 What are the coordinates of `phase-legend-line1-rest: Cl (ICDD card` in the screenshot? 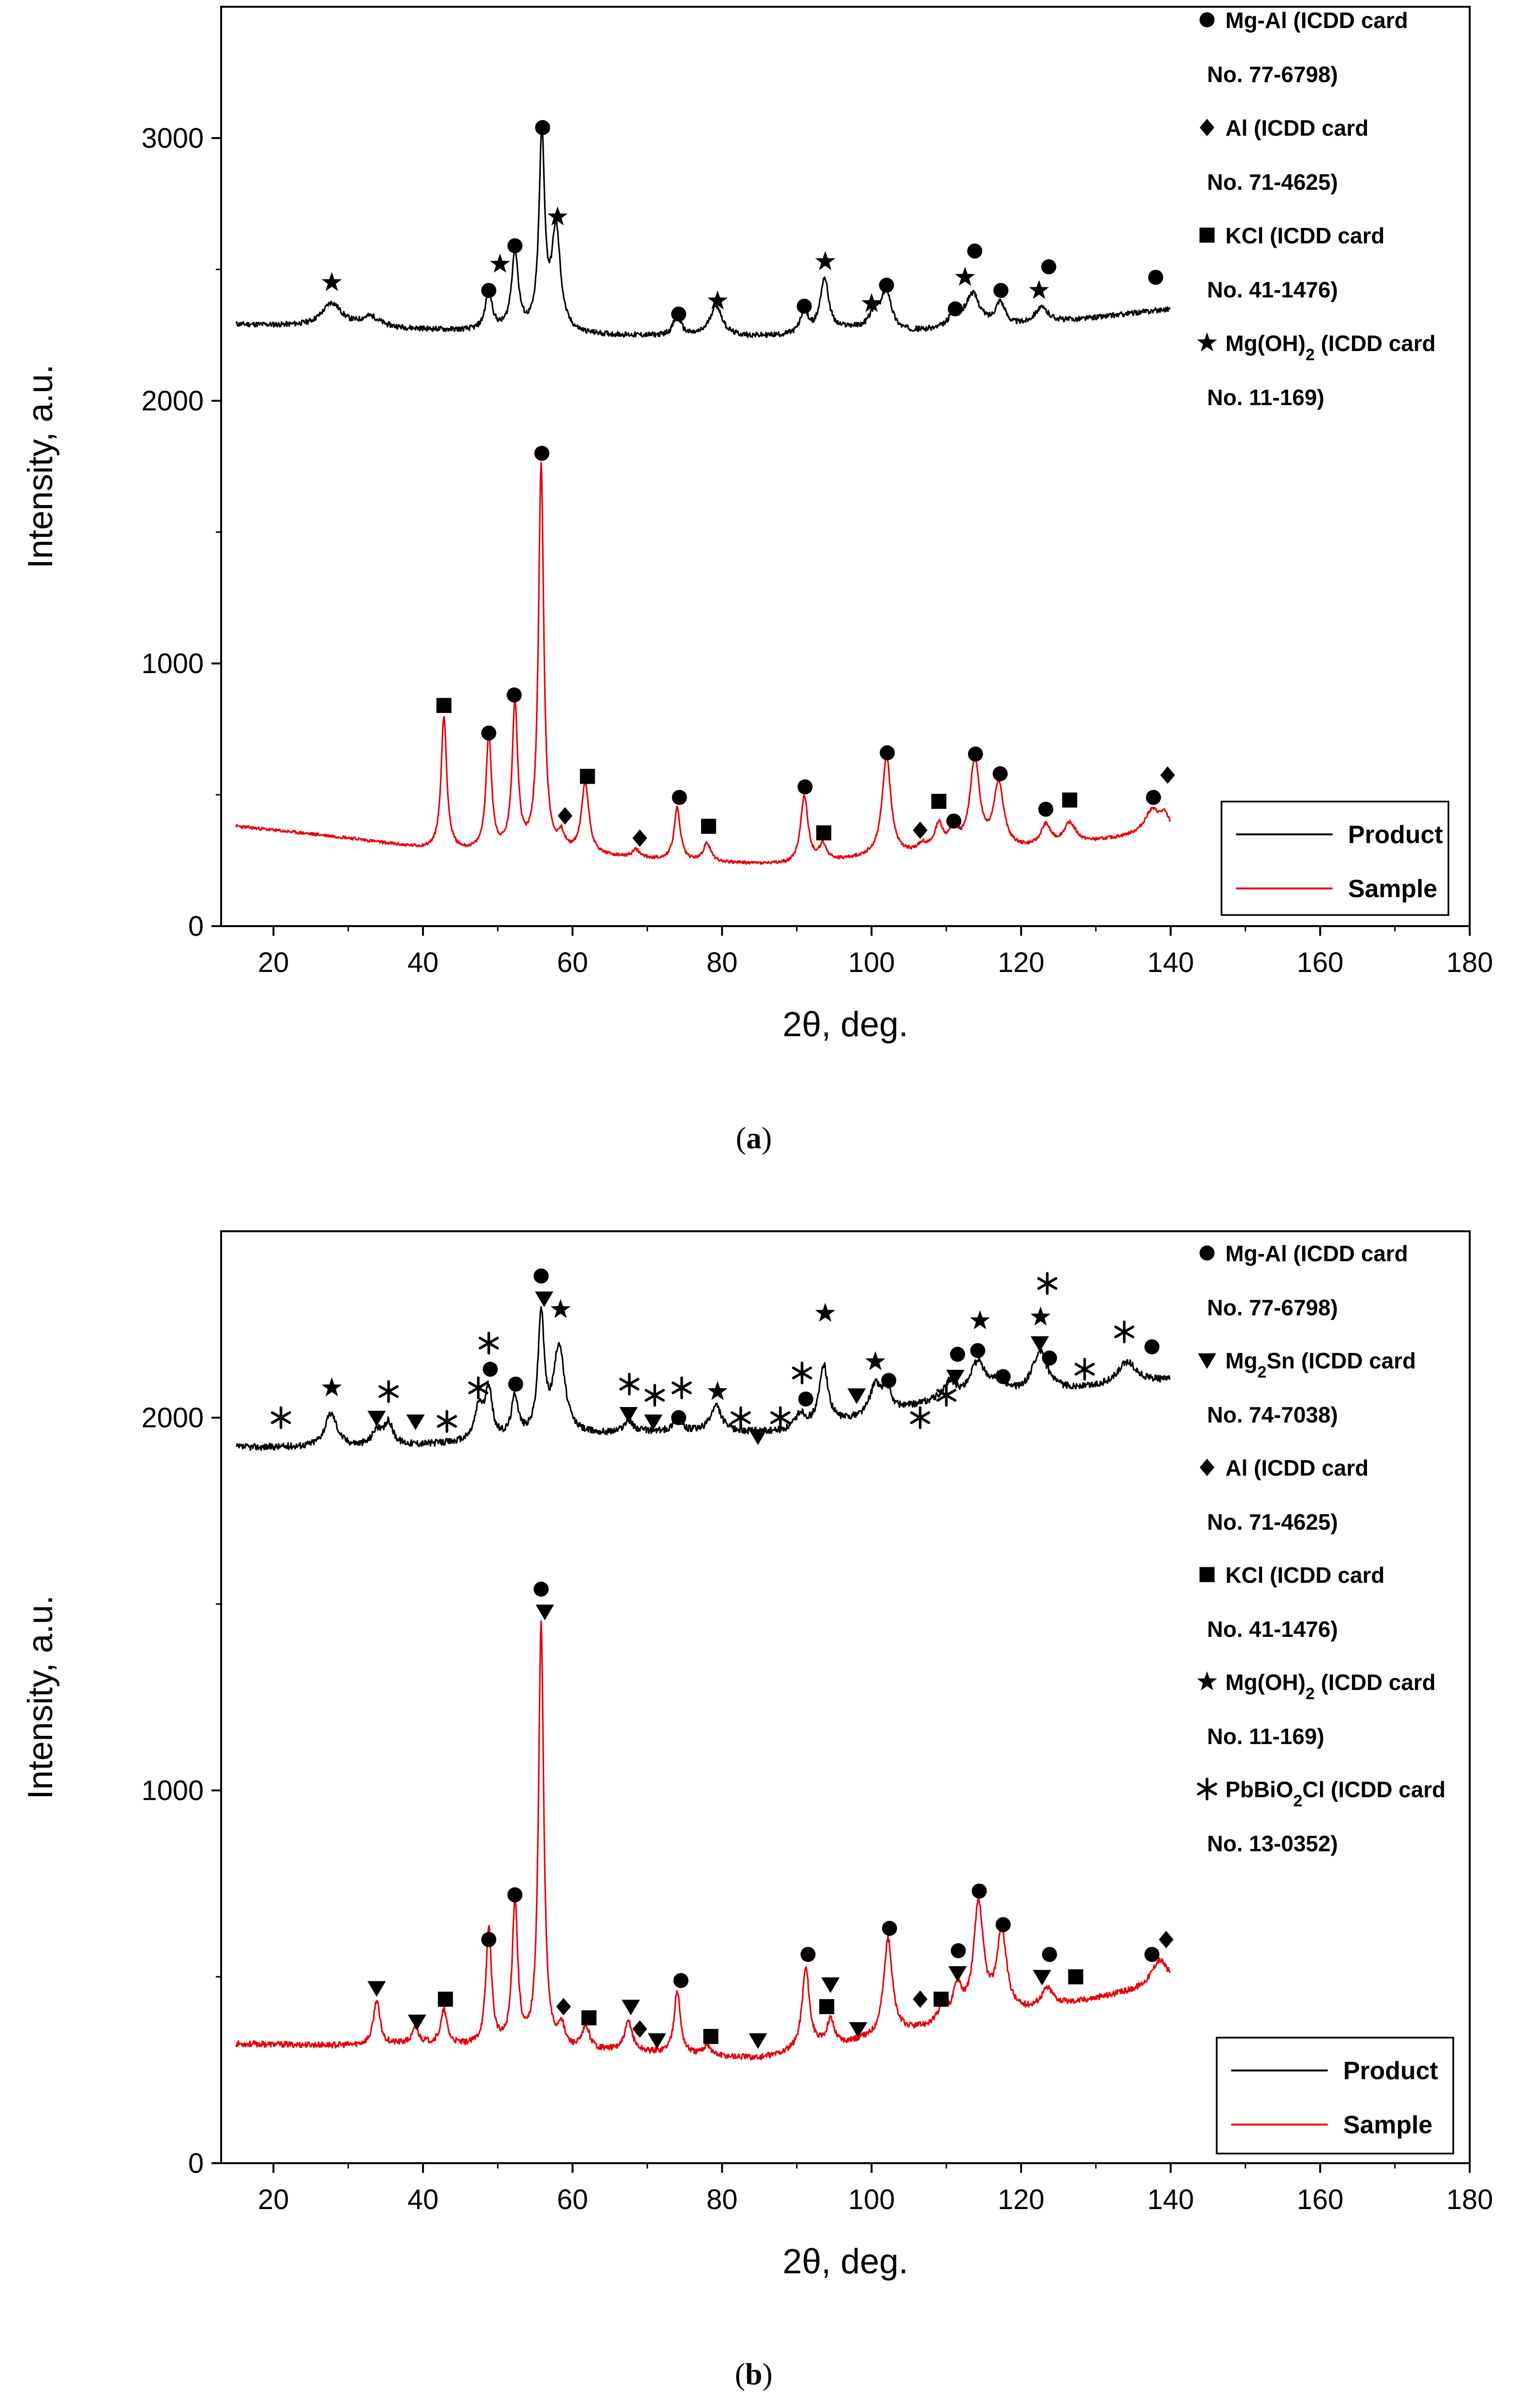 It's located at (1373, 1789).